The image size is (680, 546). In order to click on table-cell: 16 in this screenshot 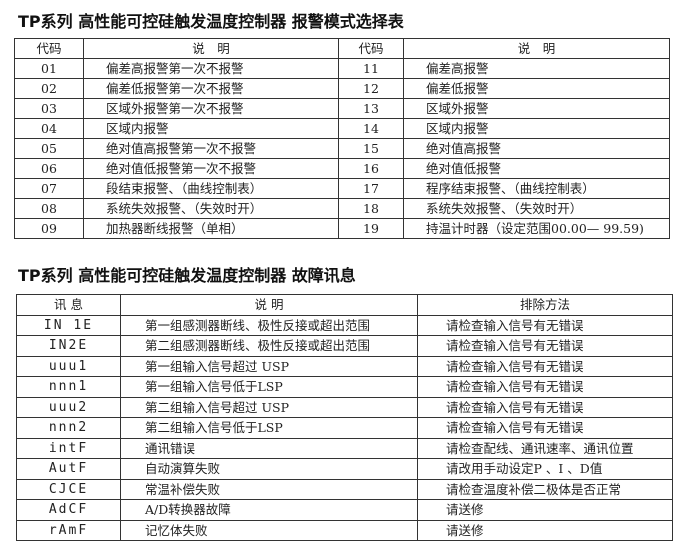, I will do `click(371, 168)`.